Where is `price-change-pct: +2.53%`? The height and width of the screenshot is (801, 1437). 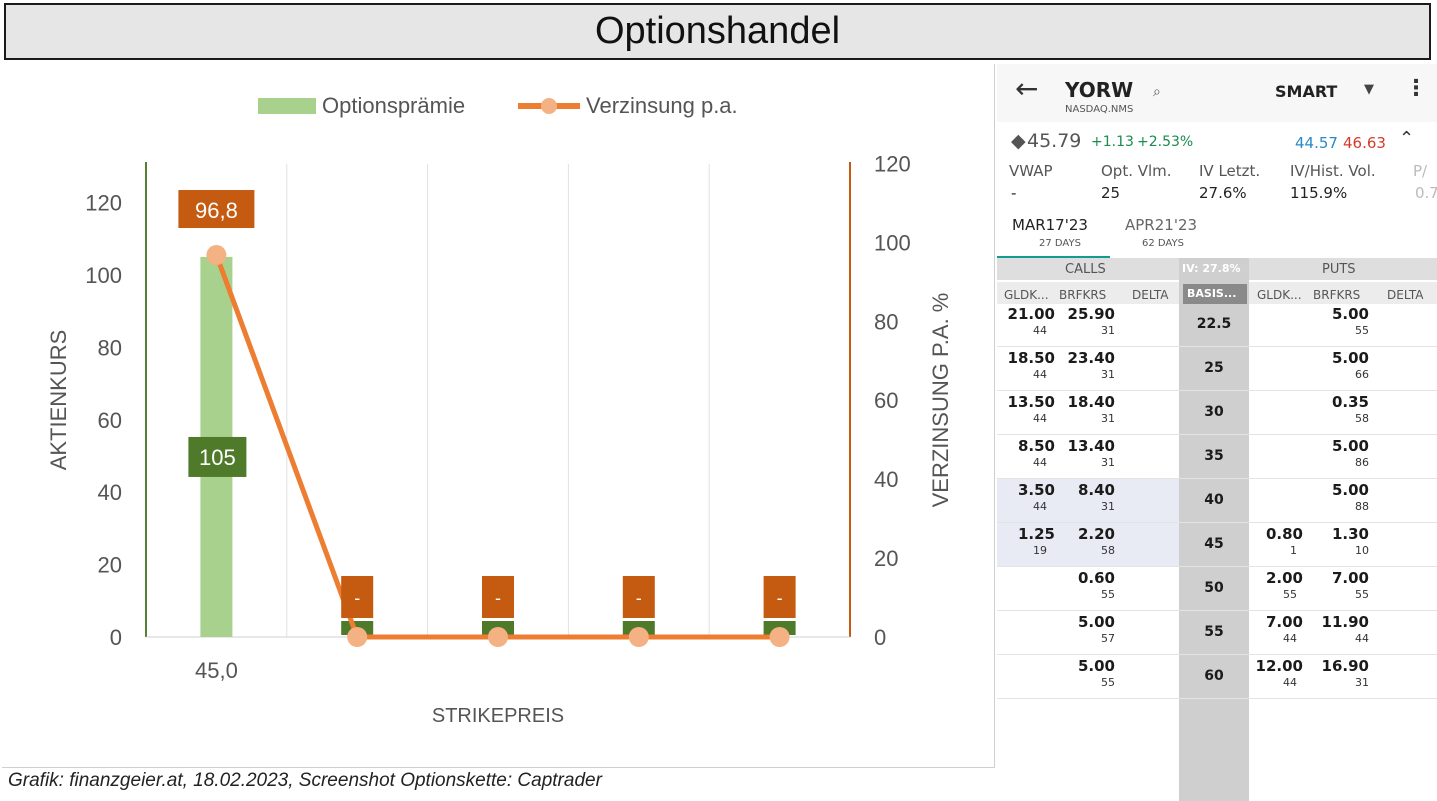 price-change-pct: +2.53% is located at coordinates (1165, 142).